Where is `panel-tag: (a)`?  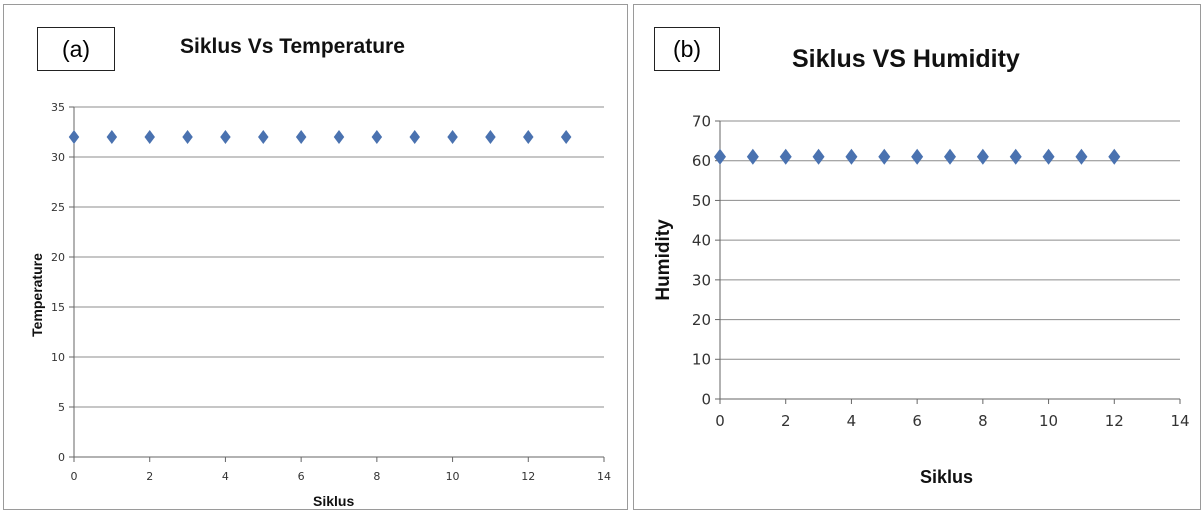 panel-tag: (a) is located at coordinates (76, 49).